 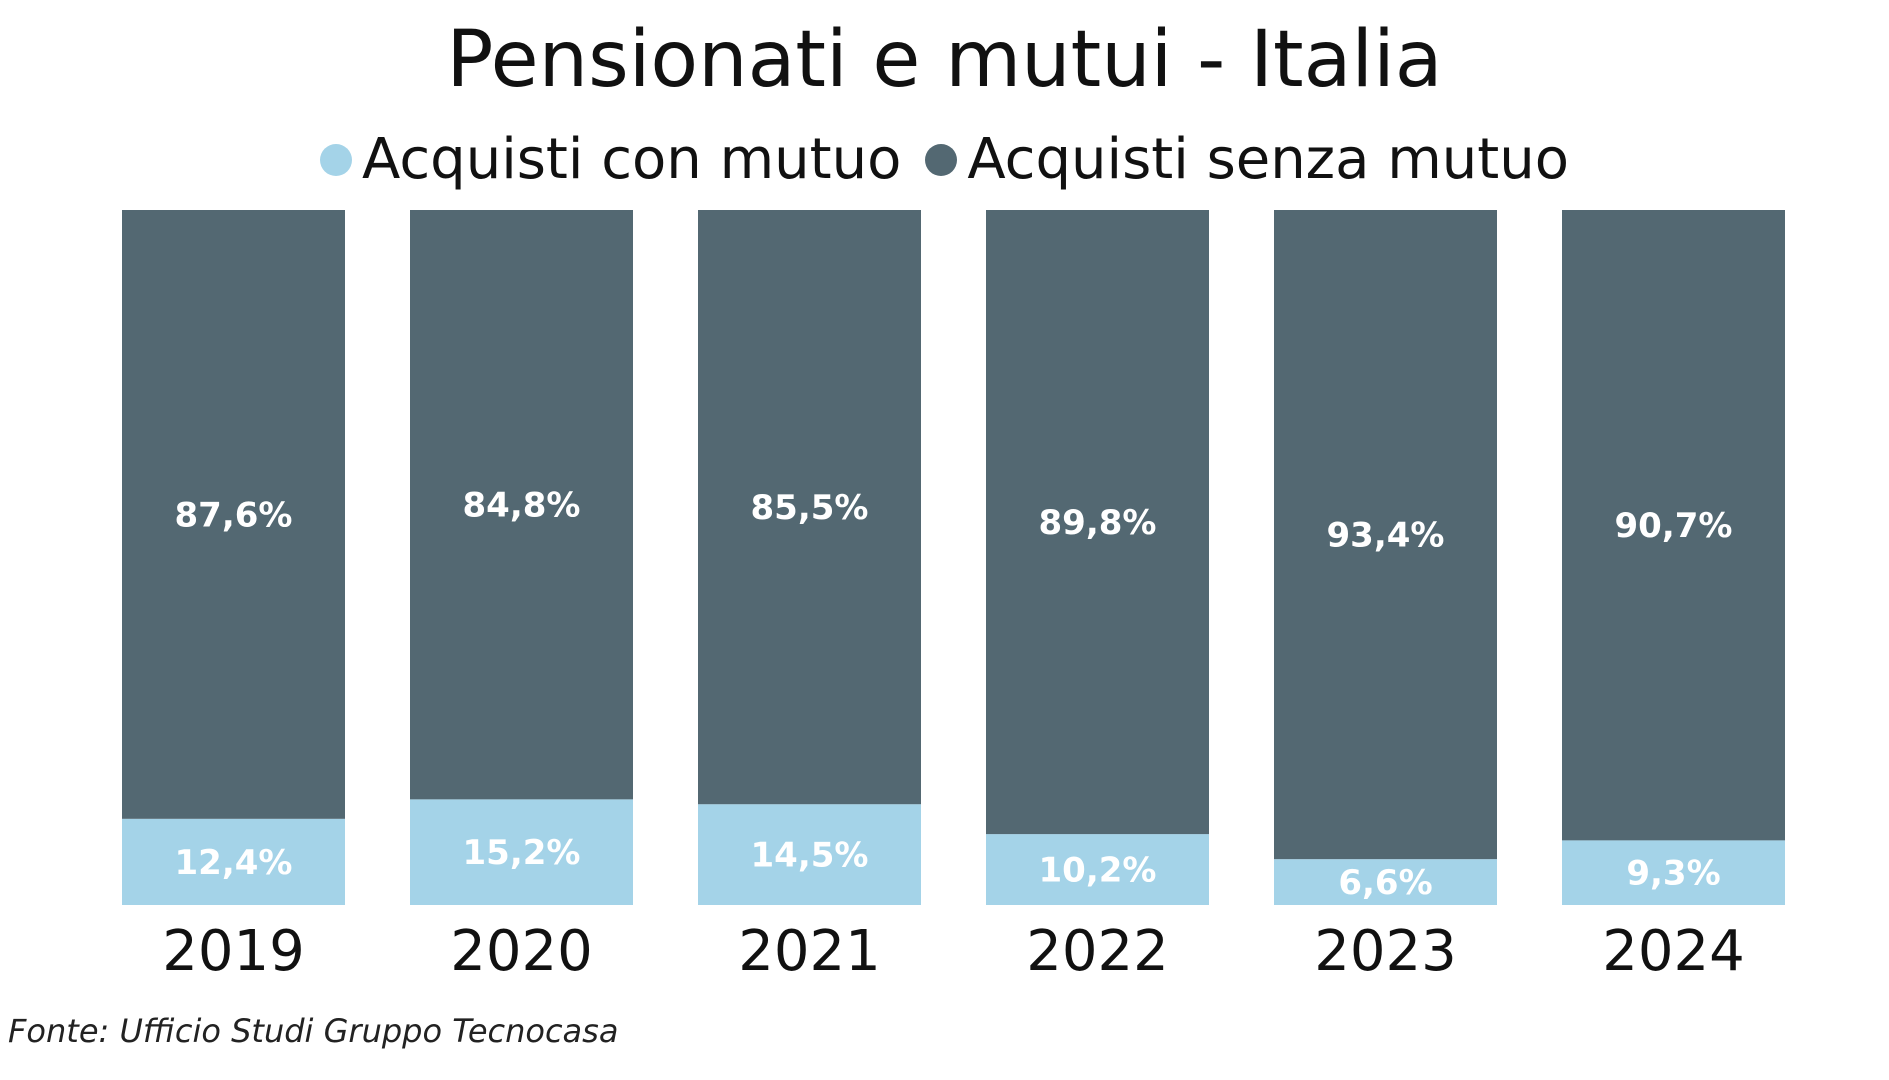 What do you see at coordinates (632, 159) in the screenshot?
I see `legend-label-con-mutuo: Acquisti con mutuo` at bounding box center [632, 159].